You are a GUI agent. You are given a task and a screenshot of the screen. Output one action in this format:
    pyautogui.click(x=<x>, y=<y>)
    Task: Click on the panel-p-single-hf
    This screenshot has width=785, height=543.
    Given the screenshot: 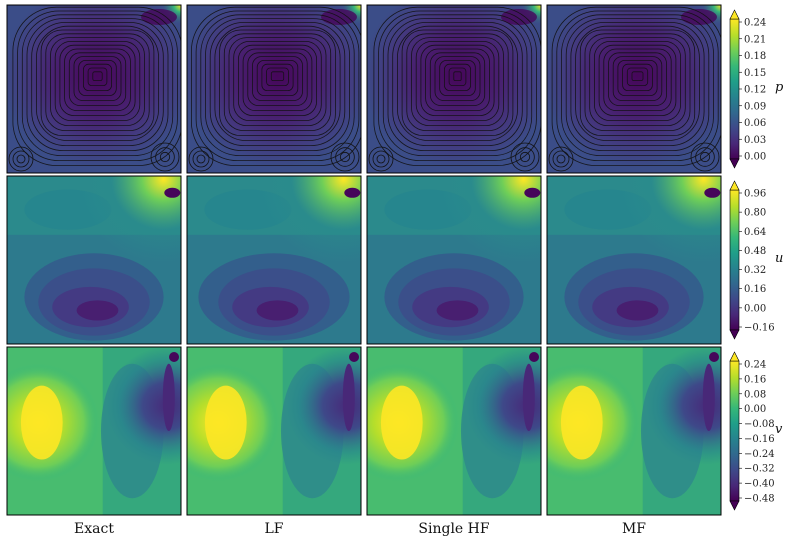 What is the action you would take?
    pyautogui.click(x=454, y=89)
    